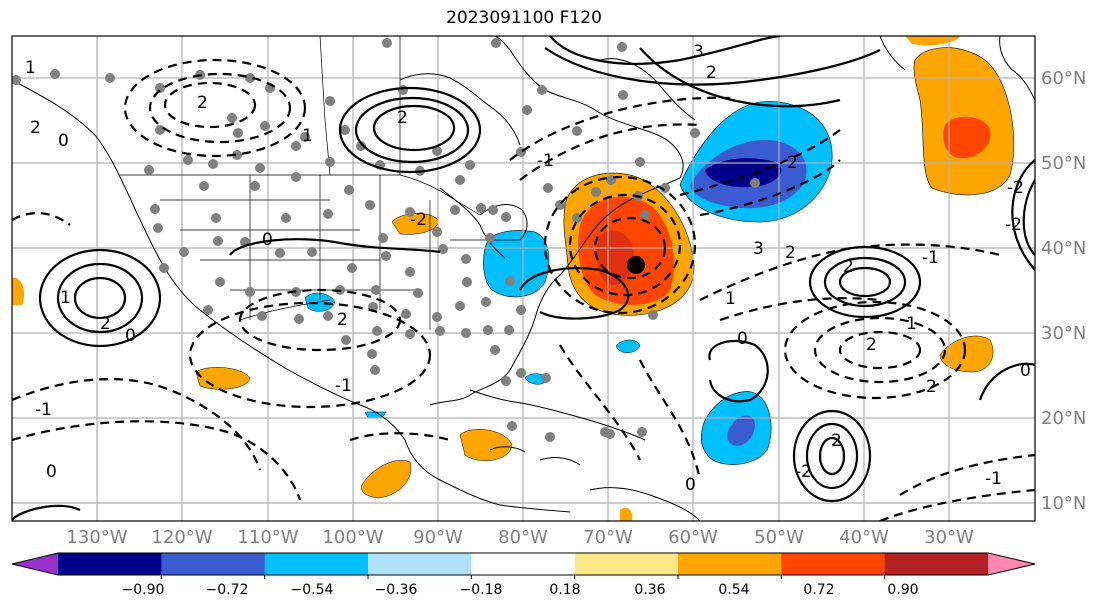 Image resolution: width=1102 pixels, height=613 pixels. What do you see at coordinates (741, 430) in the screenshot?
I see `negative-anomaly-tropical-core` at bounding box center [741, 430].